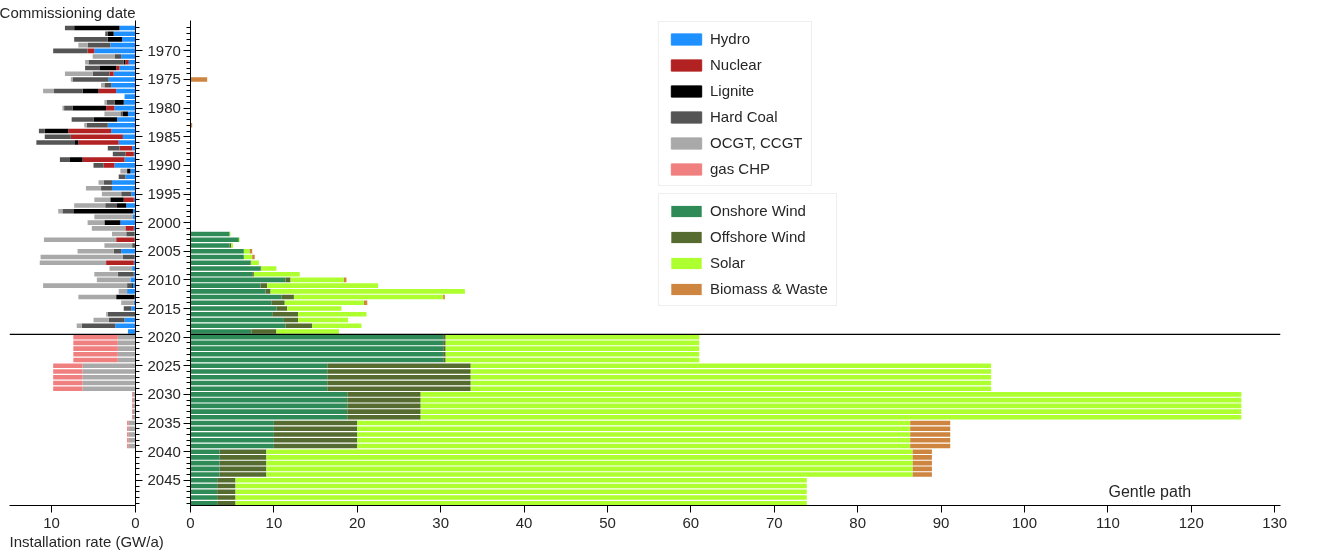 This screenshot has width=1322, height=556. I want to click on x-tick-label: 110, so click(1107, 522).